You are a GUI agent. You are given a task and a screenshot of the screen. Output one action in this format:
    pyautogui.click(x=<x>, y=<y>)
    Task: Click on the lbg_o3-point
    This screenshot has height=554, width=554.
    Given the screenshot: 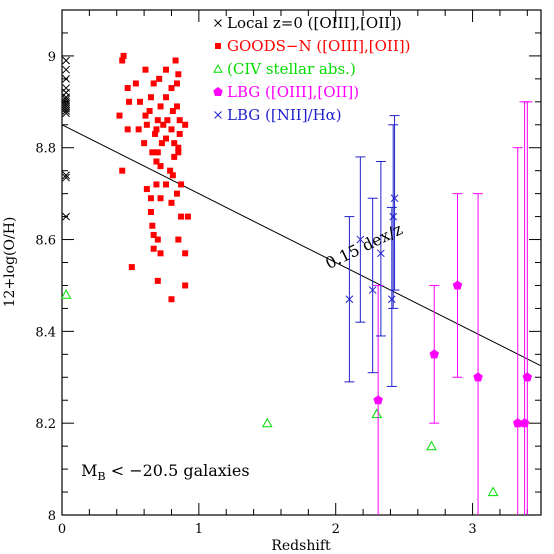 What is the action you would take?
    pyautogui.click(x=378, y=399)
    